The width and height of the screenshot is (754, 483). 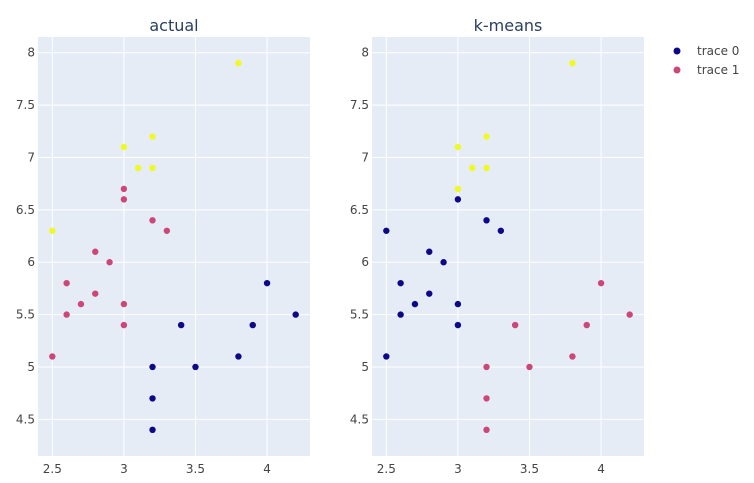 What do you see at coordinates (718, 51) in the screenshot?
I see `legend-label: trace 0` at bounding box center [718, 51].